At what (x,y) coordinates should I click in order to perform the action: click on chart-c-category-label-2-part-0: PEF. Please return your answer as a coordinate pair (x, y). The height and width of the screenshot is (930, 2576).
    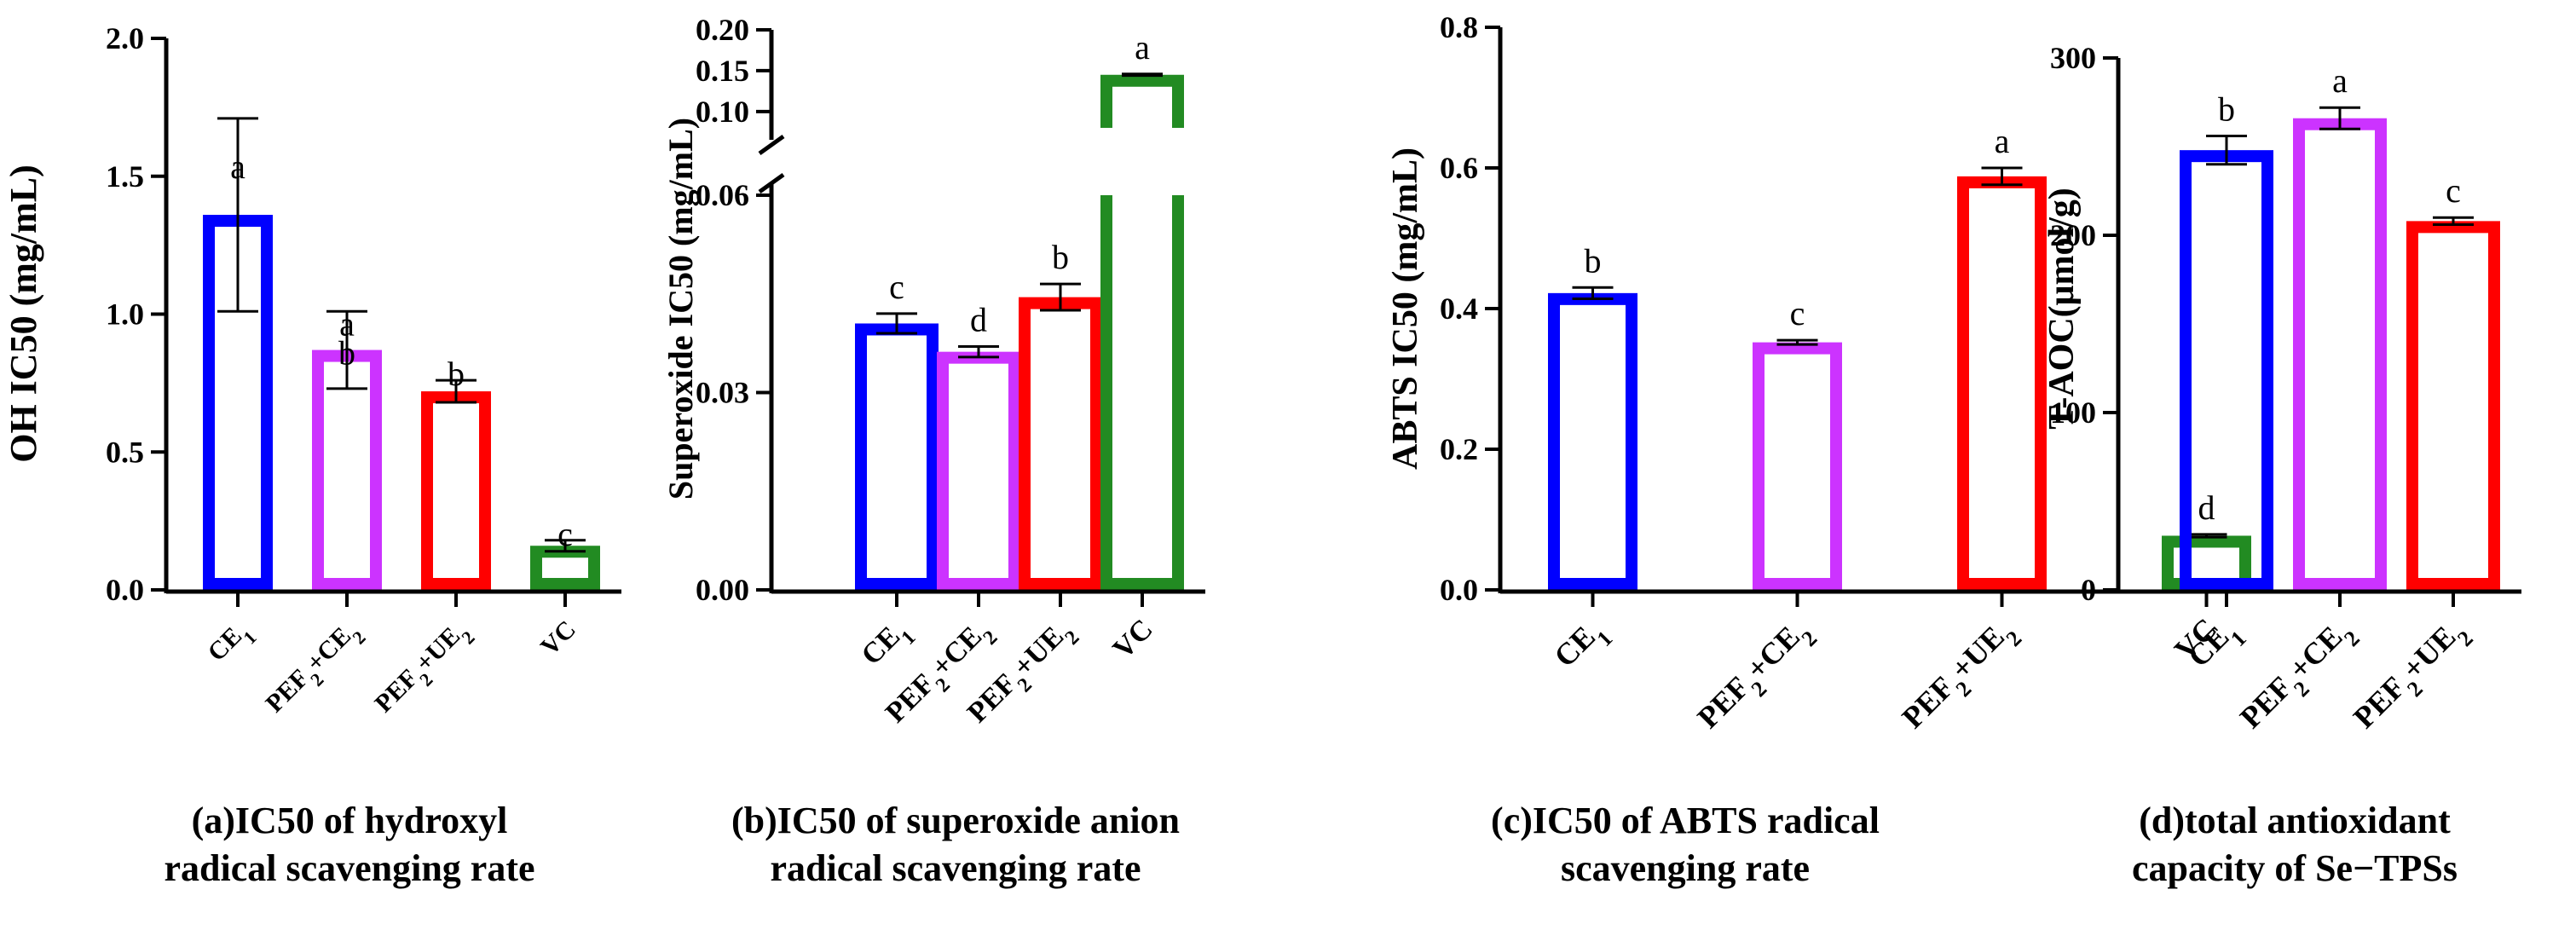
    Looking at the image, I should click on (1928, 702).